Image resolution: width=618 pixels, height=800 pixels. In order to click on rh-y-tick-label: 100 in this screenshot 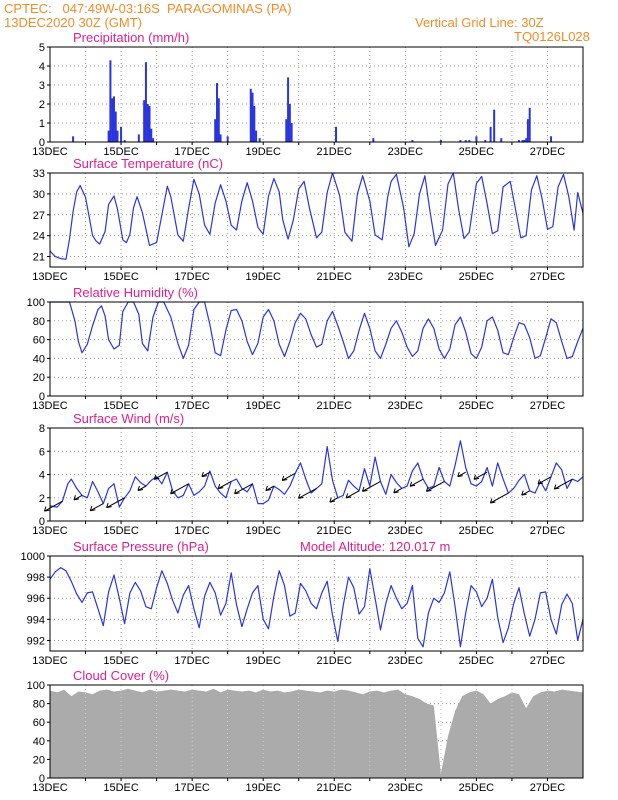, I will do `click(36, 303)`.